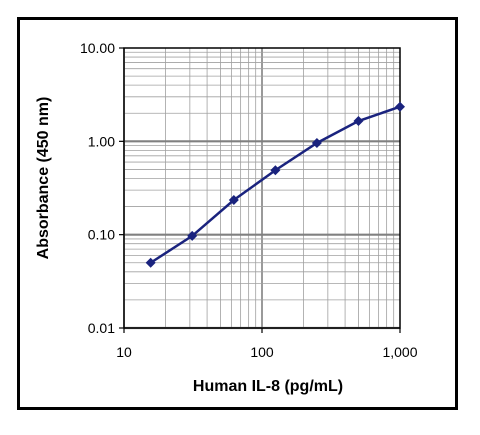 The width and height of the screenshot is (480, 435). I want to click on y-tick-label: 0.10, so click(101, 235).